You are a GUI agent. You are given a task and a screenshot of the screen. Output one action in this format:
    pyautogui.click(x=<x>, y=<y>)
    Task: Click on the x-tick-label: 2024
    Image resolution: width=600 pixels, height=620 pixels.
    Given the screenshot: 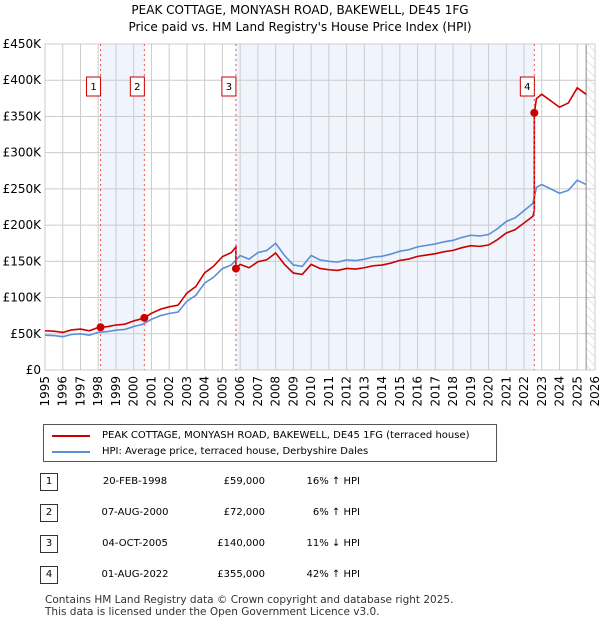 What is the action you would take?
    pyautogui.click(x=560, y=391)
    